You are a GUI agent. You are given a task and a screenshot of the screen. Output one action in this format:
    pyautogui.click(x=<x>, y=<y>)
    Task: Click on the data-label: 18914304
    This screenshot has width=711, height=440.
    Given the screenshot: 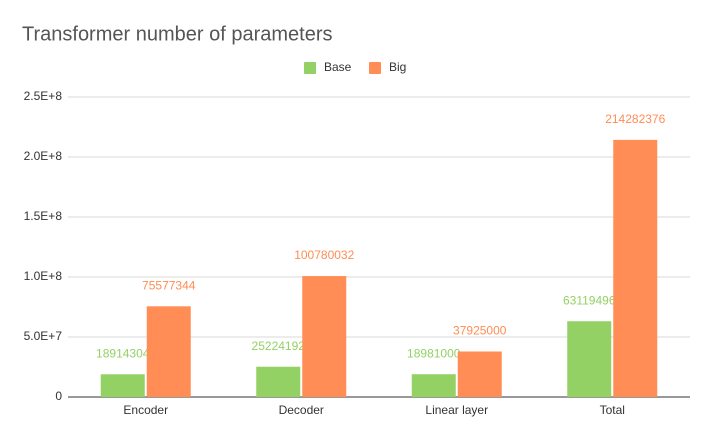 What is the action you would take?
    pyautogui.click(x=123, y=353)
    